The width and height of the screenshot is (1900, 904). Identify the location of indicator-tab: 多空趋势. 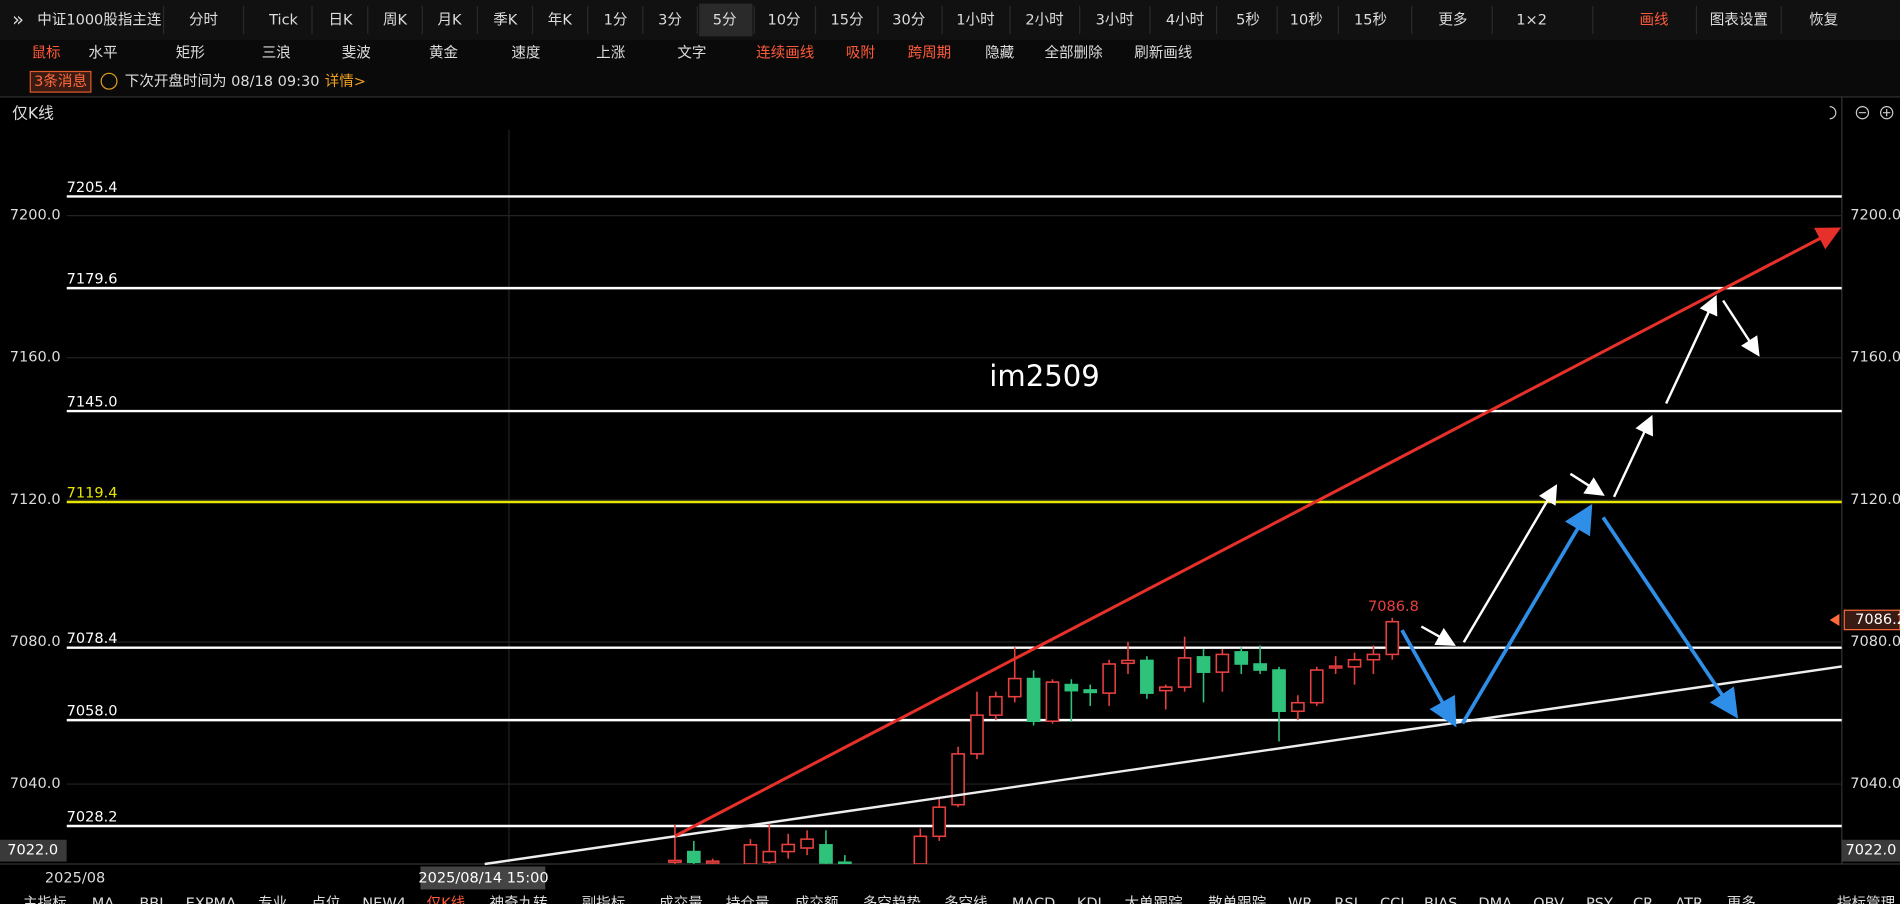
(892, 899).